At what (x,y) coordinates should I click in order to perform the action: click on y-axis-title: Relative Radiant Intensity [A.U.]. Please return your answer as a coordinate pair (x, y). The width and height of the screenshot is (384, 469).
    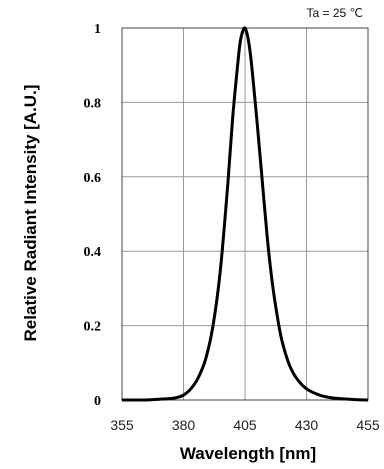
    Looking at the image, I should click on (30, 213).